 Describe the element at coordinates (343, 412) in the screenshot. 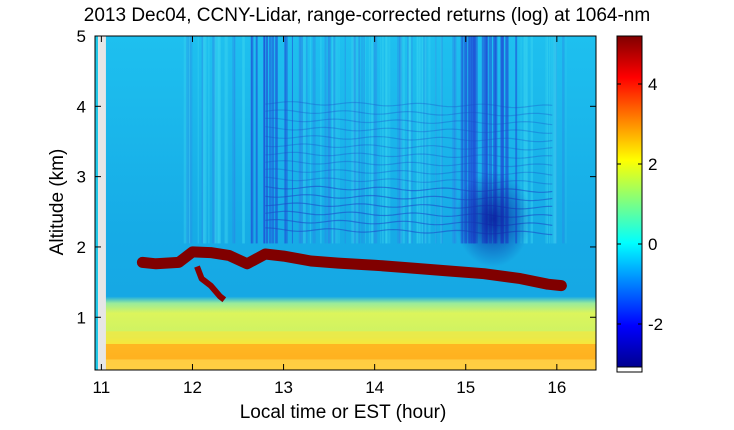

I see `x-axis-label: Local time or EST (hour)` at that location.